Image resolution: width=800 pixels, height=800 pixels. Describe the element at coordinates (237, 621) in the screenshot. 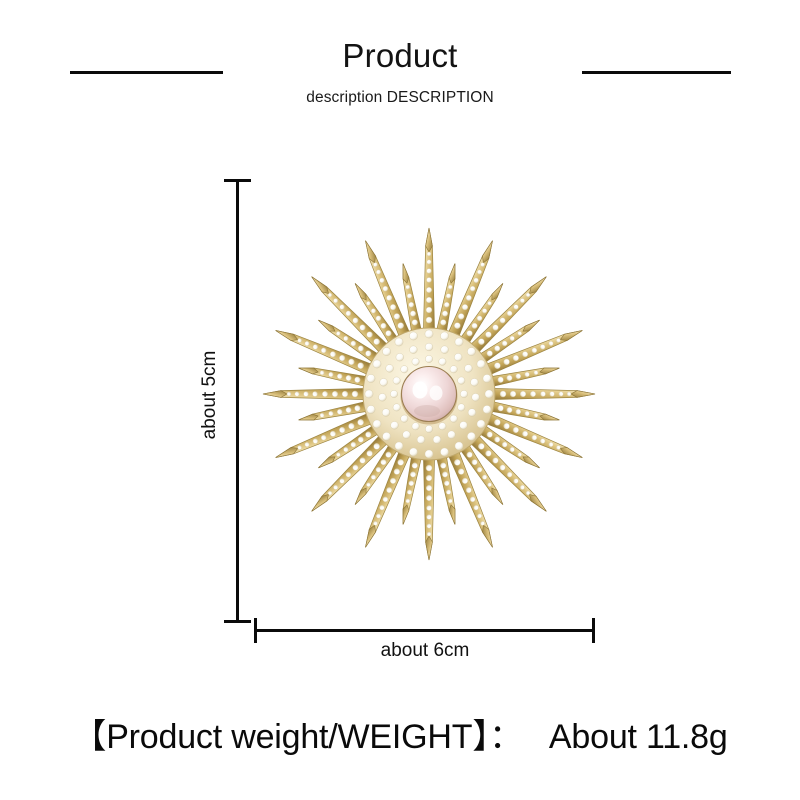

I see `height-cap-bottom` at that location.